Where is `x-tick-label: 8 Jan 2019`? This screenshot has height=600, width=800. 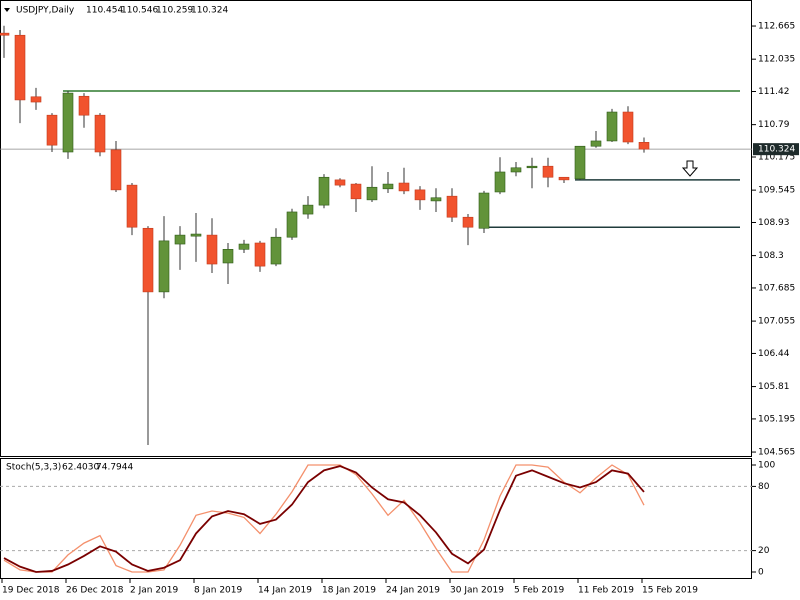 x-tick-label: 8 Jan 2019 is located at coordinates (218, 591).